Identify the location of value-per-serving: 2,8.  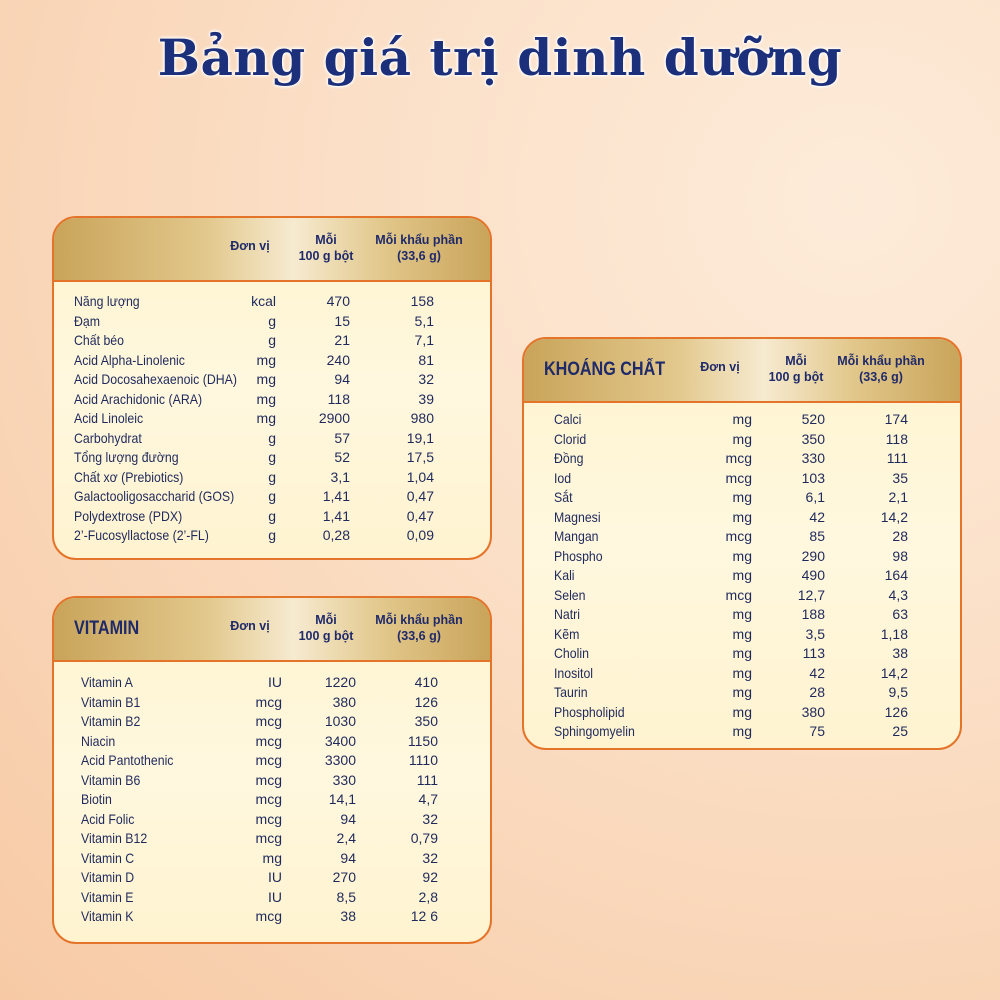
(428, 896).